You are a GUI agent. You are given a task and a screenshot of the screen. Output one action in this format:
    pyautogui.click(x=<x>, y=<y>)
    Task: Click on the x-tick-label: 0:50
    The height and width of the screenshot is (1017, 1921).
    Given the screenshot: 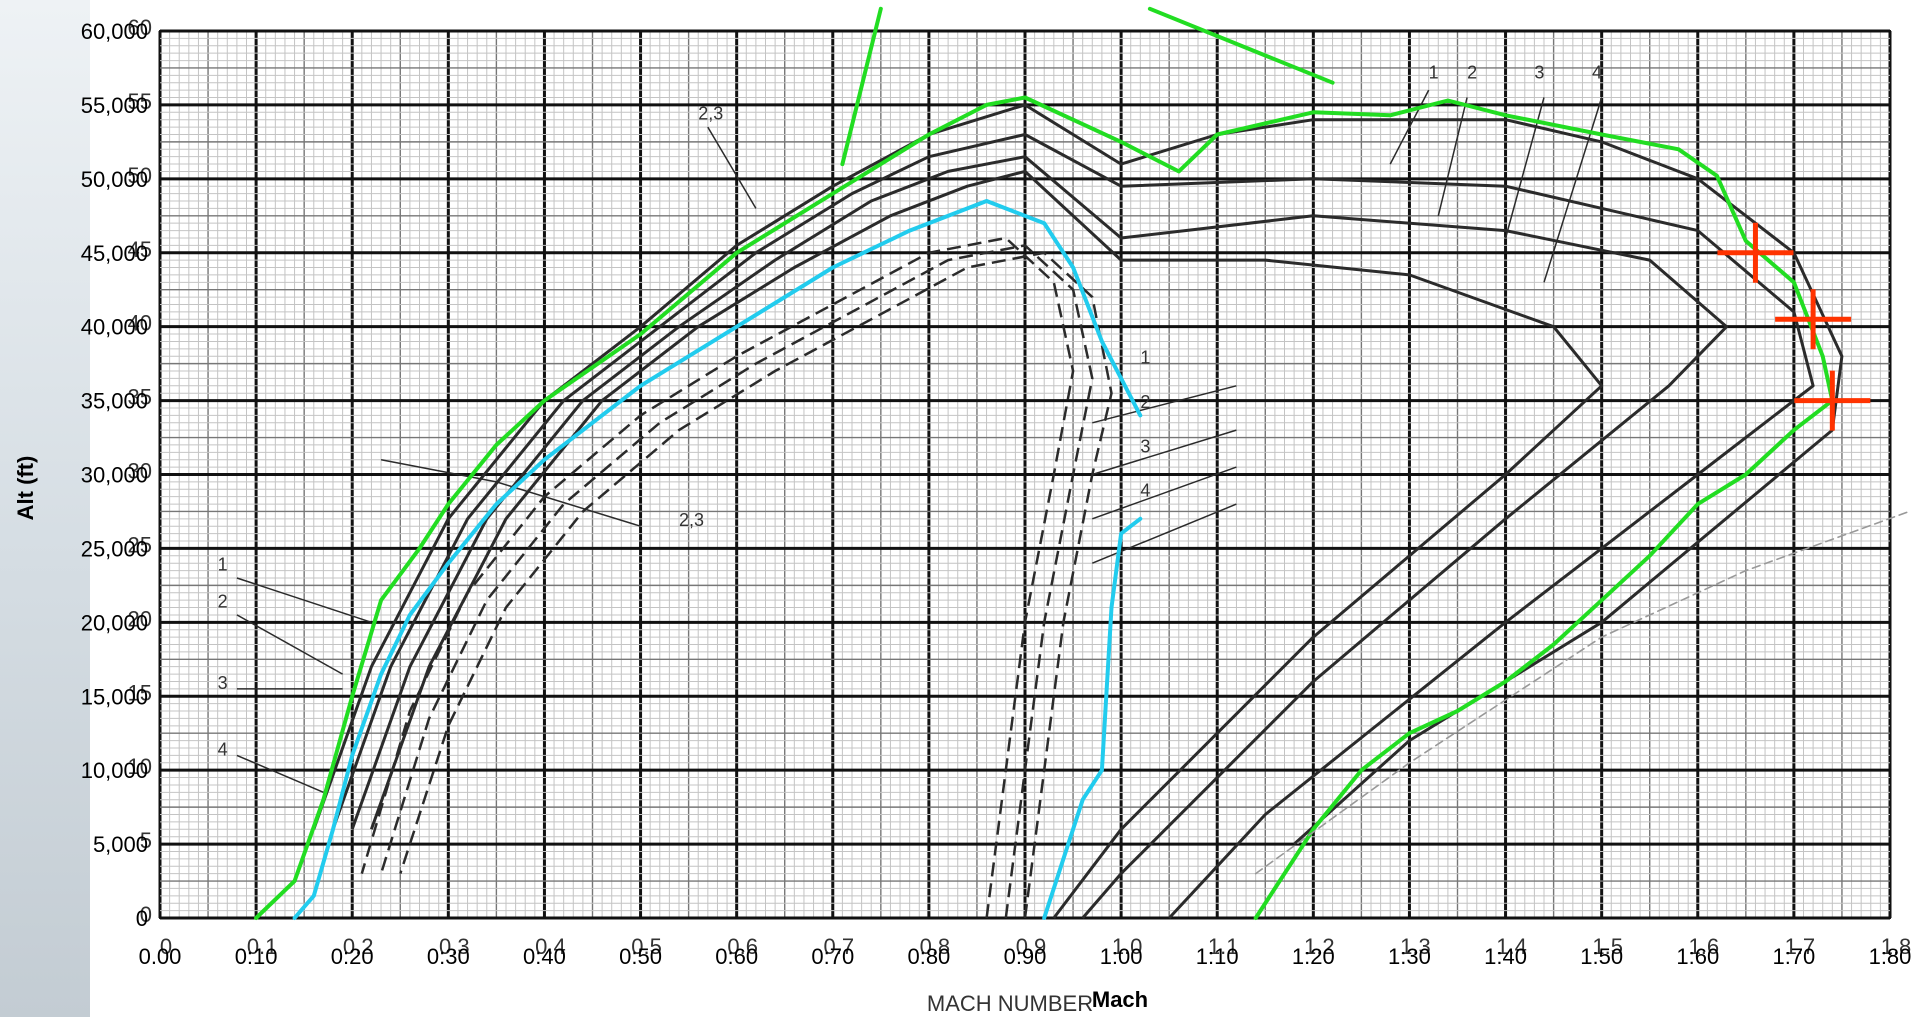 What is the action you would take?
    pyautogui.click(x=640, y=956)
    